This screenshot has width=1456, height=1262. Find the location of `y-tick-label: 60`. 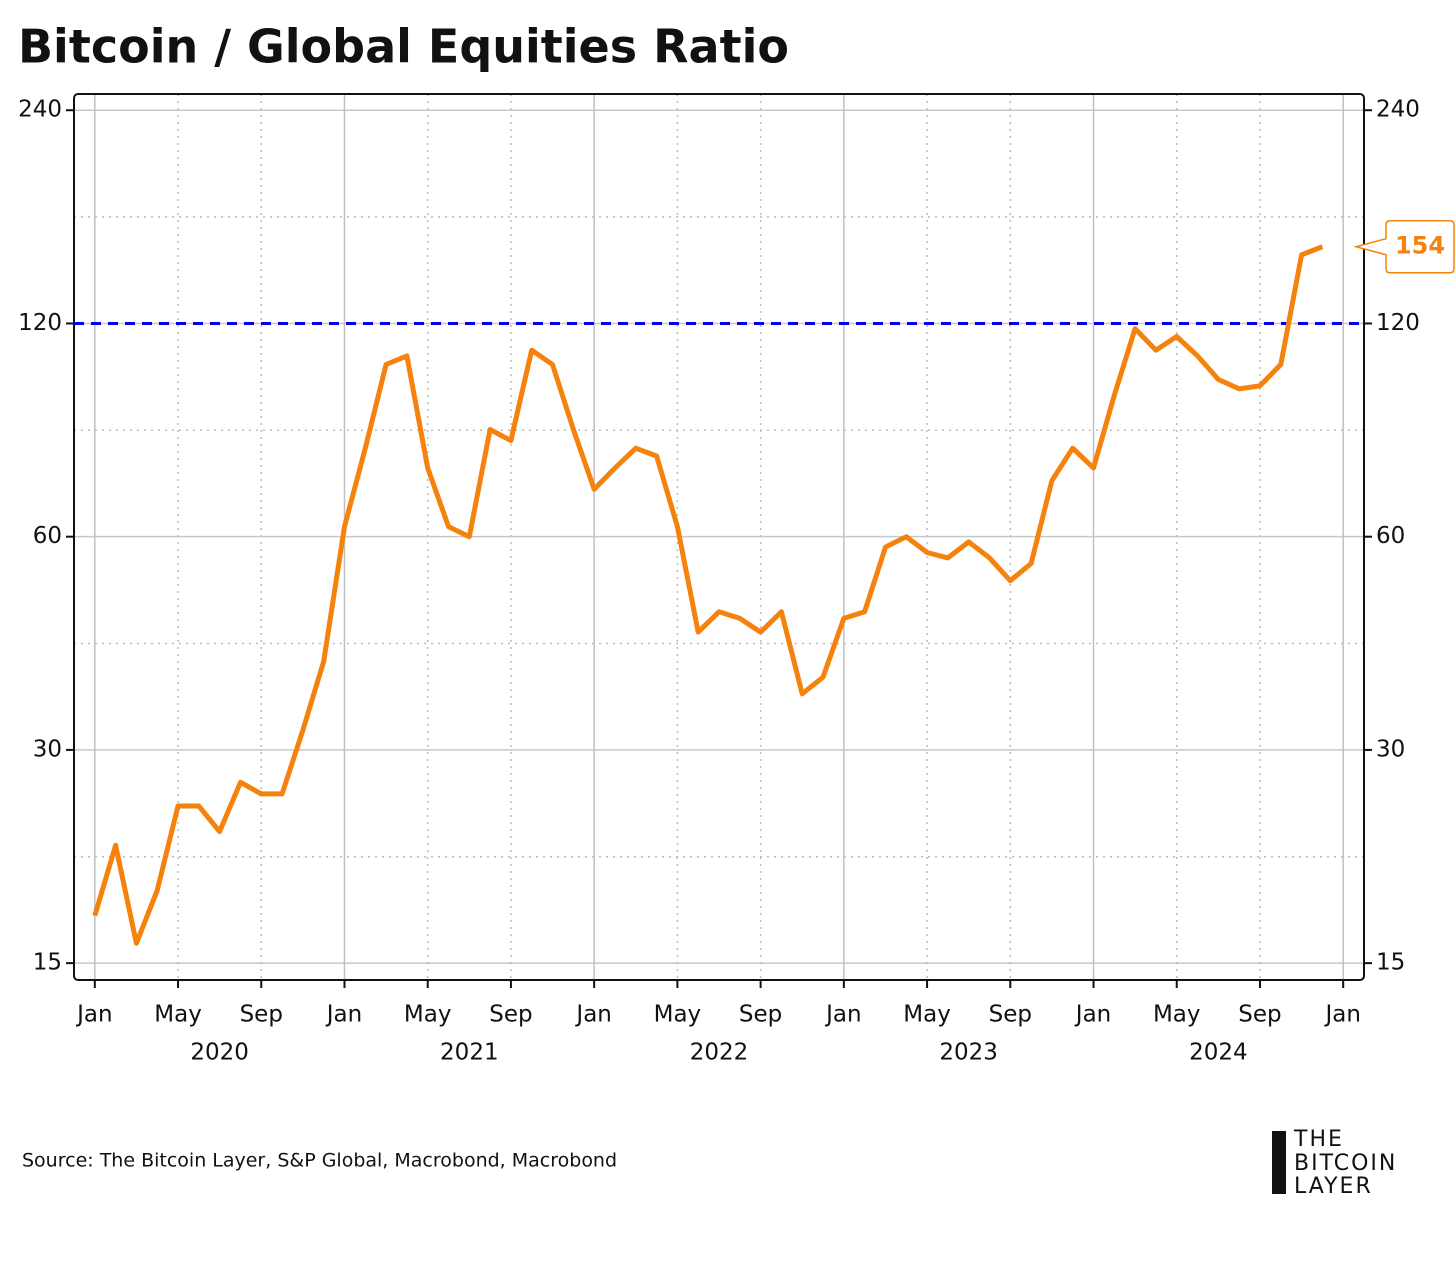

y-tick-label: 60 is located at coordinates (47, 536).